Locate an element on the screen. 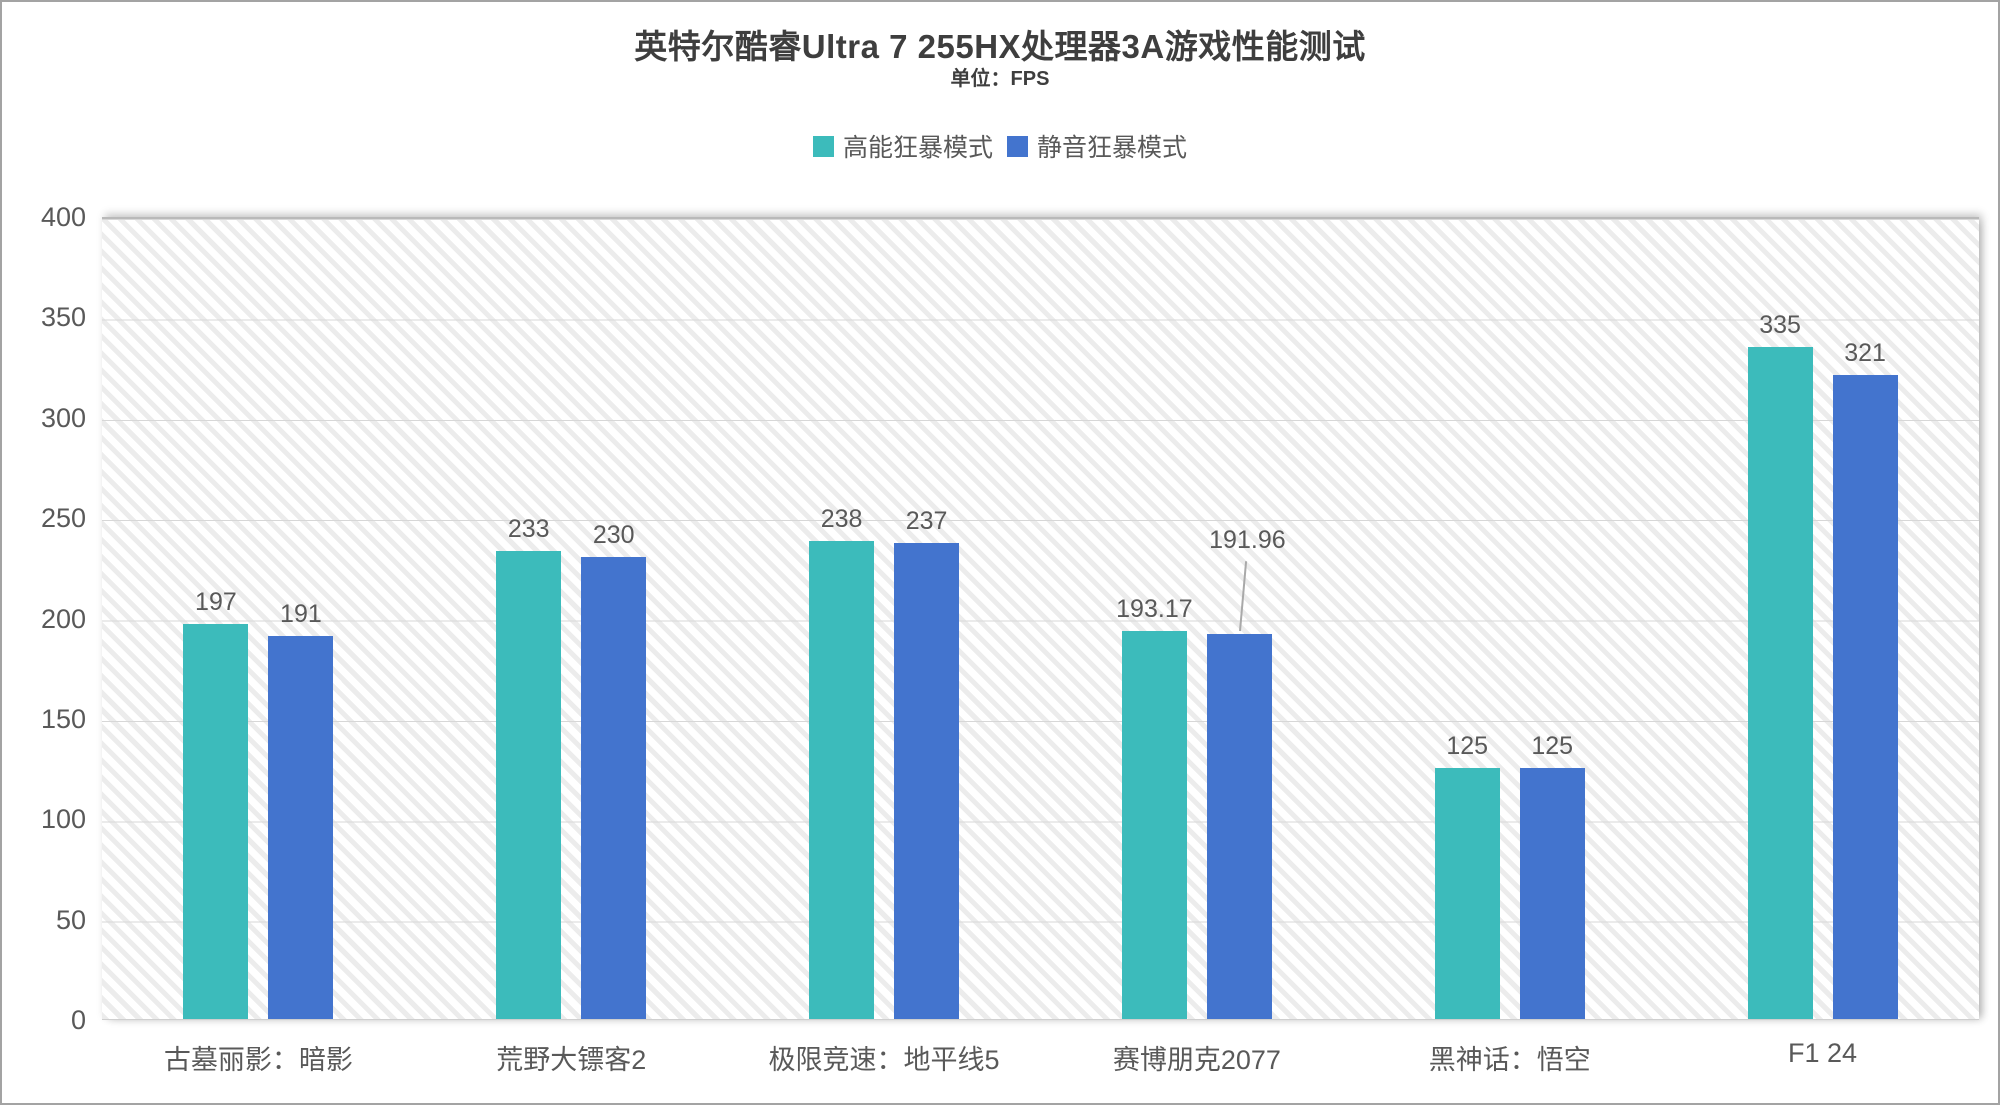  bar-group: 193.17 191.96 is located at coordinates (1196, 619).